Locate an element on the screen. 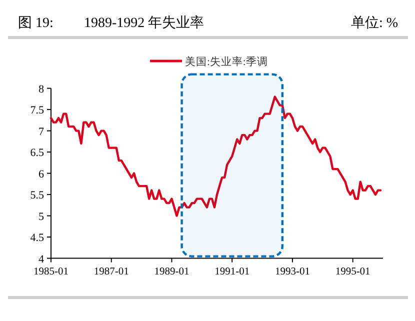 The height and width of the screenshot is (321, 415). y-tick-label: 7.5 is located at coordinates (37, 110).